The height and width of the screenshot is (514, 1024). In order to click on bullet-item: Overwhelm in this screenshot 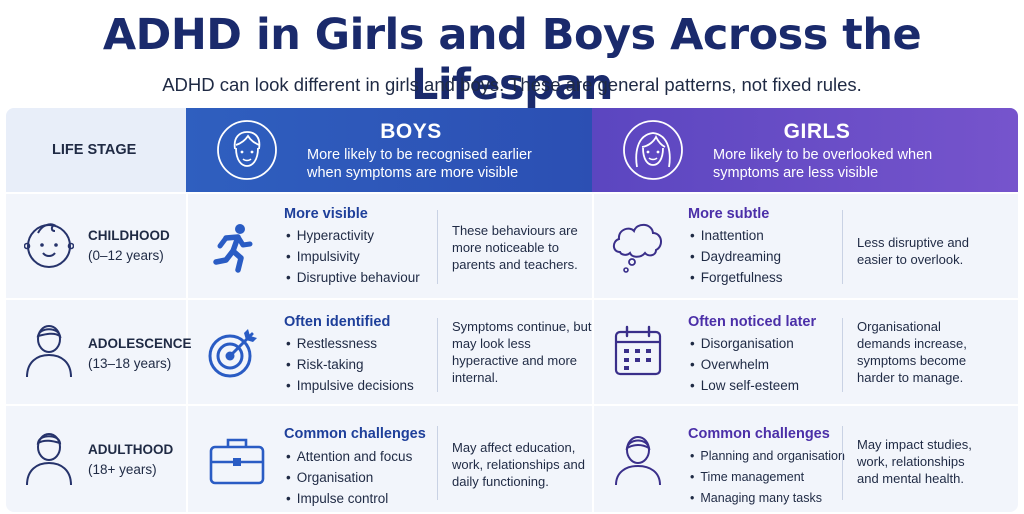, I will do `click(744, 364)`.